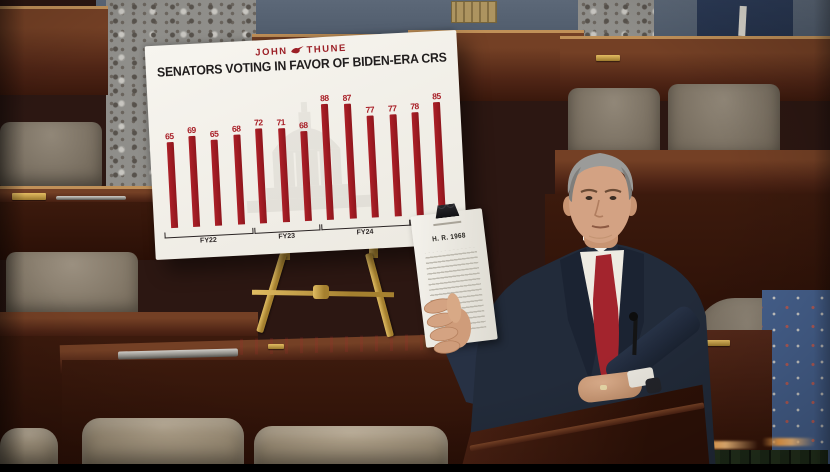 This screenshot has height=472, width=830. Describe the element at coordinates (653, 385) in the screenshot. I see `wristwatch` at that location.